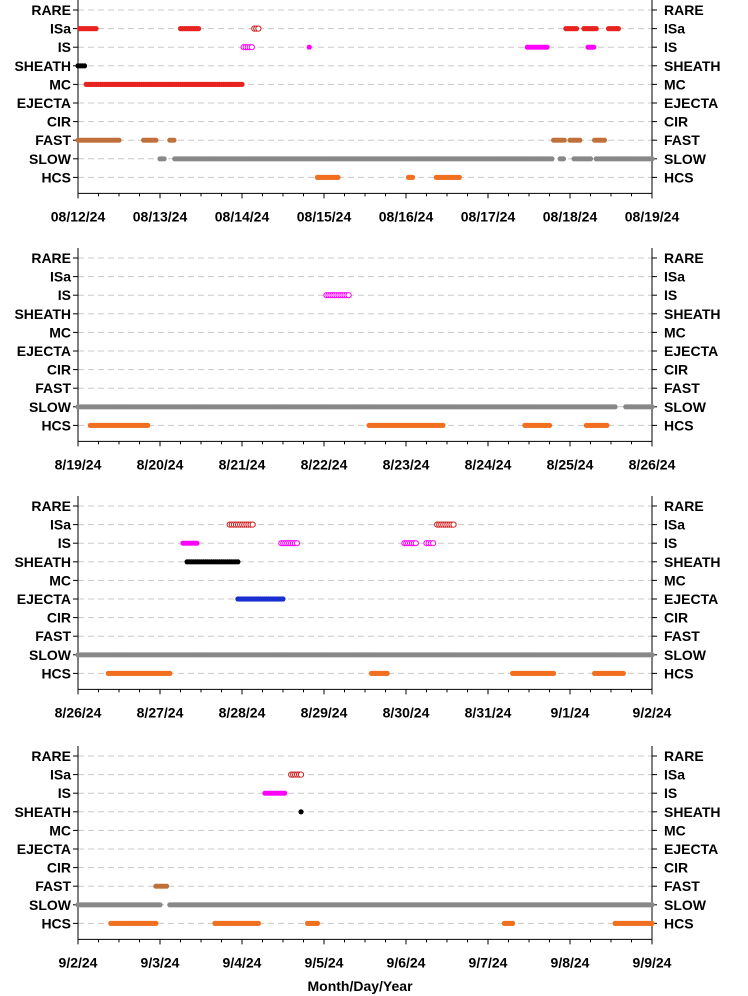  Describe the element at coordinates (324, 464) in the screenshot. I see `xtick-label: 8/22/24` at that location.